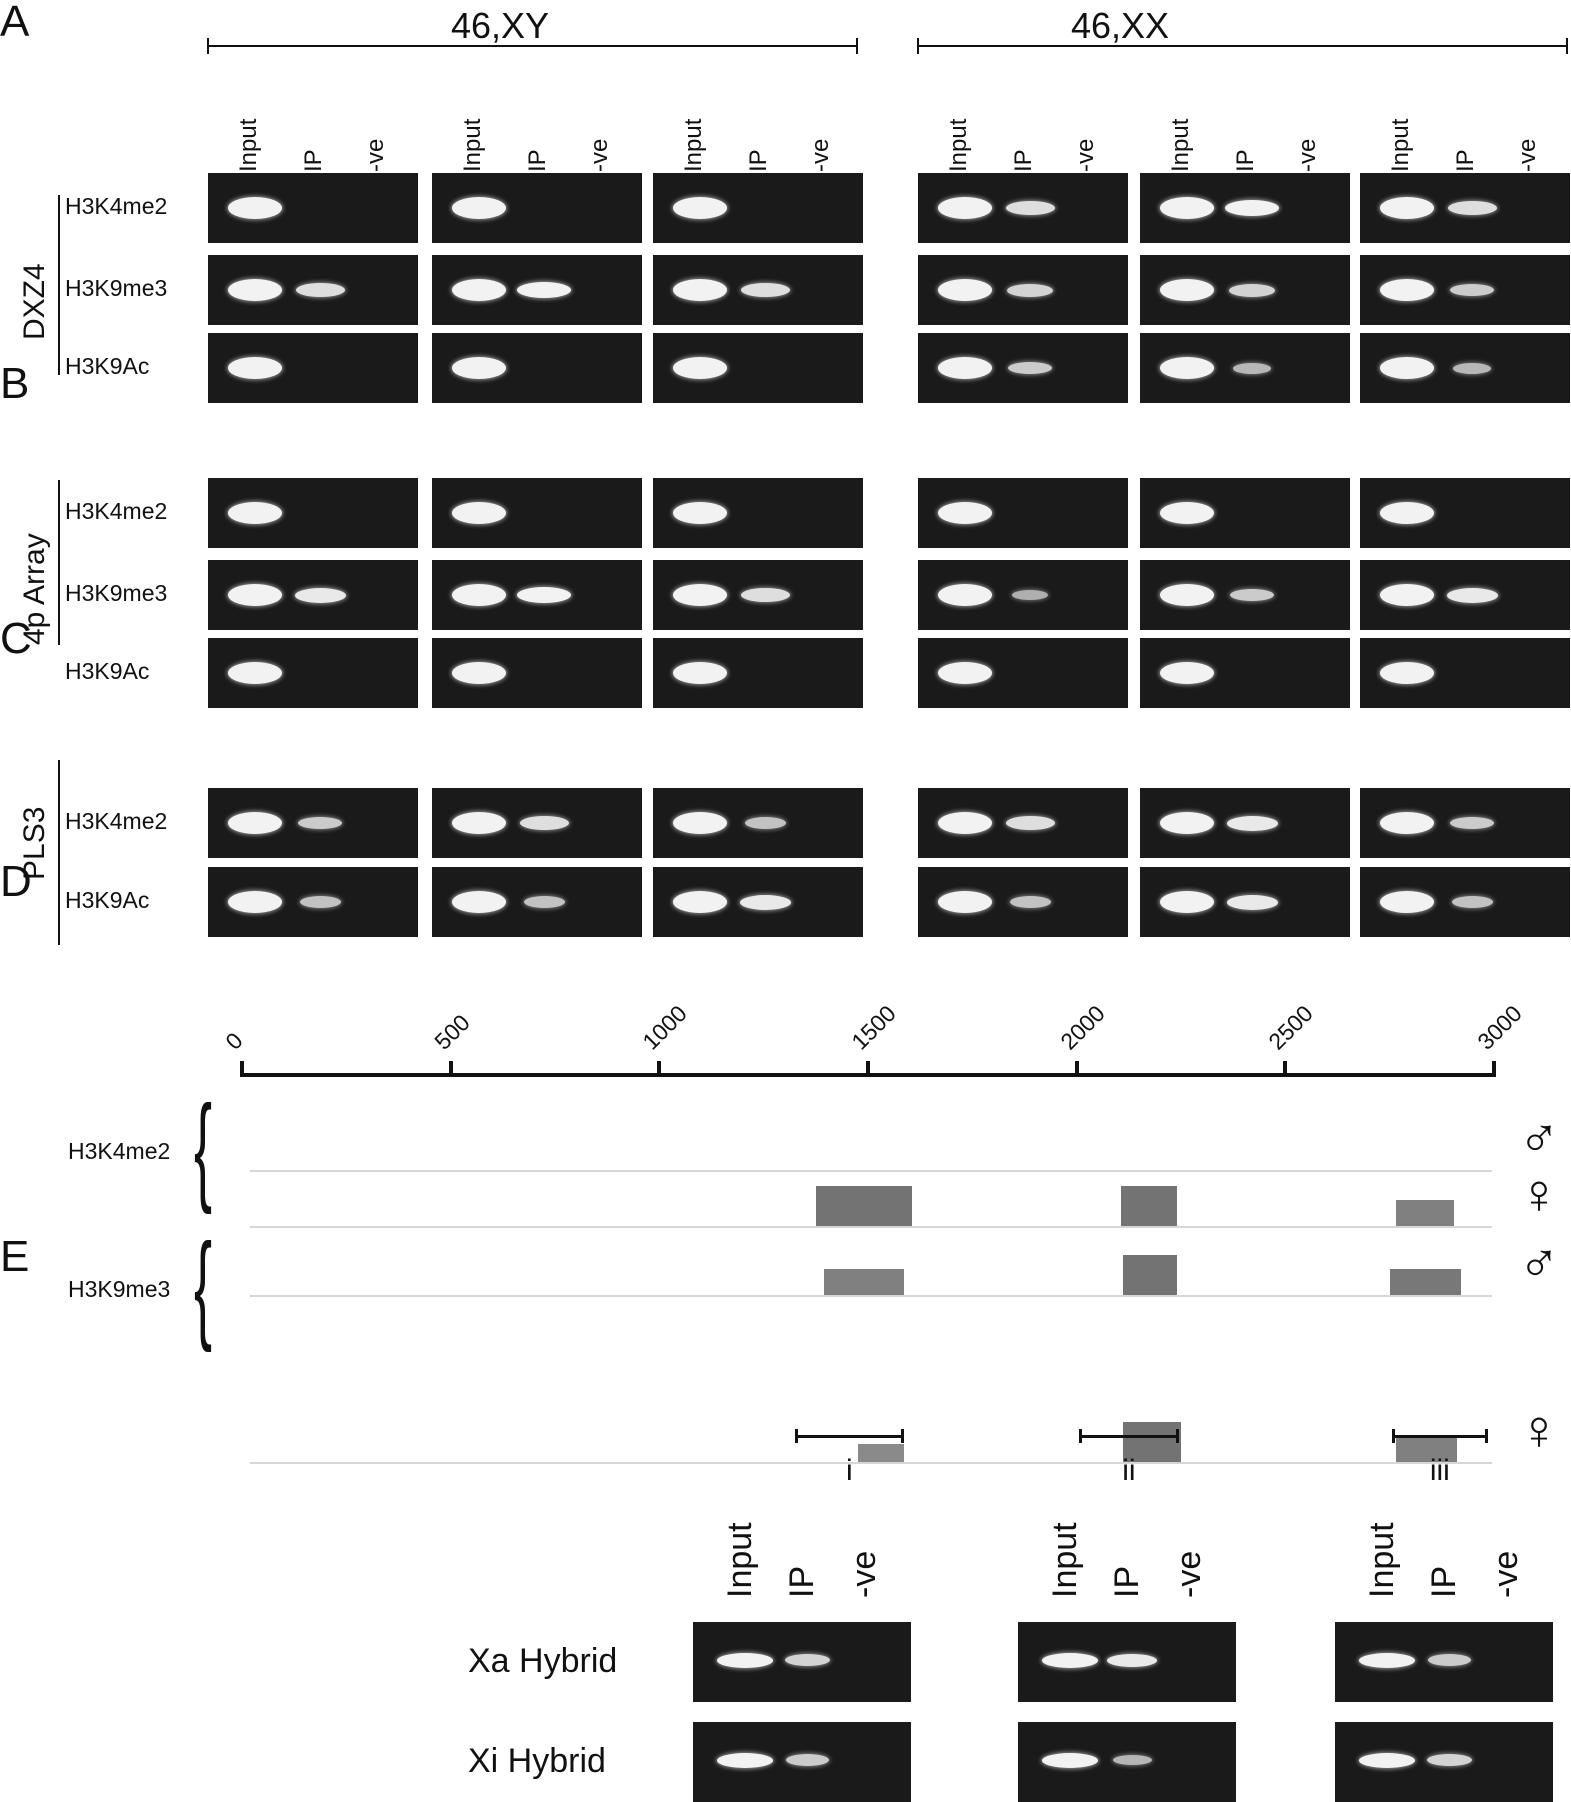 The width and height of the screenshot is (1571, 1802). What do you see at coordinates (119, 1151) in the screenshot?
I see `track-label-h3k4me2: H3K4me2` at bounding box center [119, 1151].